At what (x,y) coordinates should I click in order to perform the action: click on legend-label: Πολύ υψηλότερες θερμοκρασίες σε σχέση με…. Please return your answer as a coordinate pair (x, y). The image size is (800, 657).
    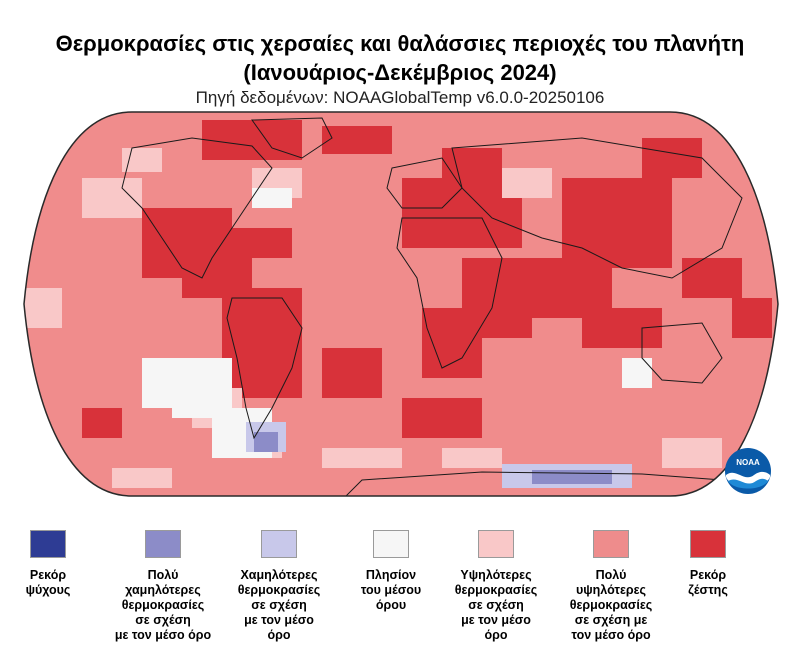
    Looking at the image, I should click on (611, 605).